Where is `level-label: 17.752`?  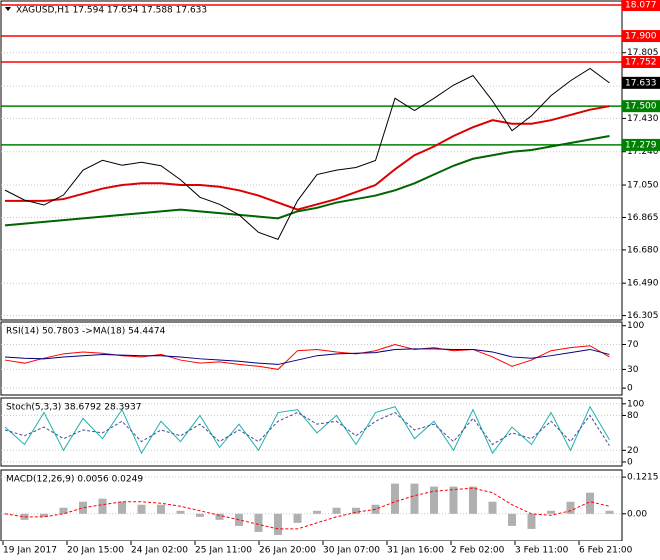
level-label: 17.752 is located at coordinates (641, 62).